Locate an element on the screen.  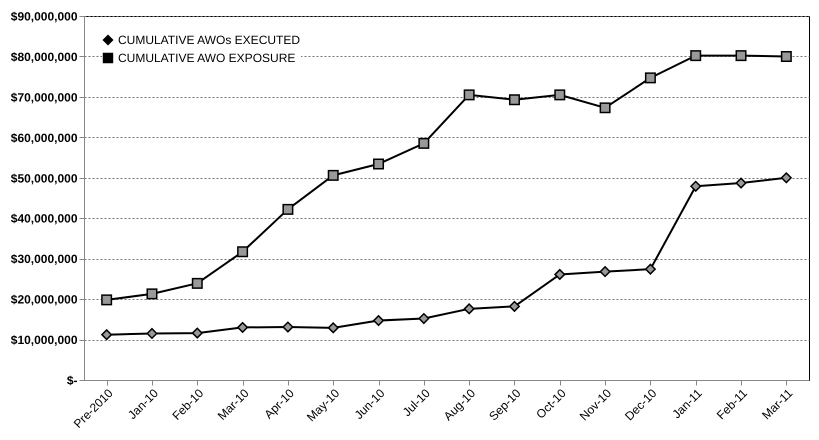
y-tick-label: $50,000,000 is located at coordinates (44, 178).